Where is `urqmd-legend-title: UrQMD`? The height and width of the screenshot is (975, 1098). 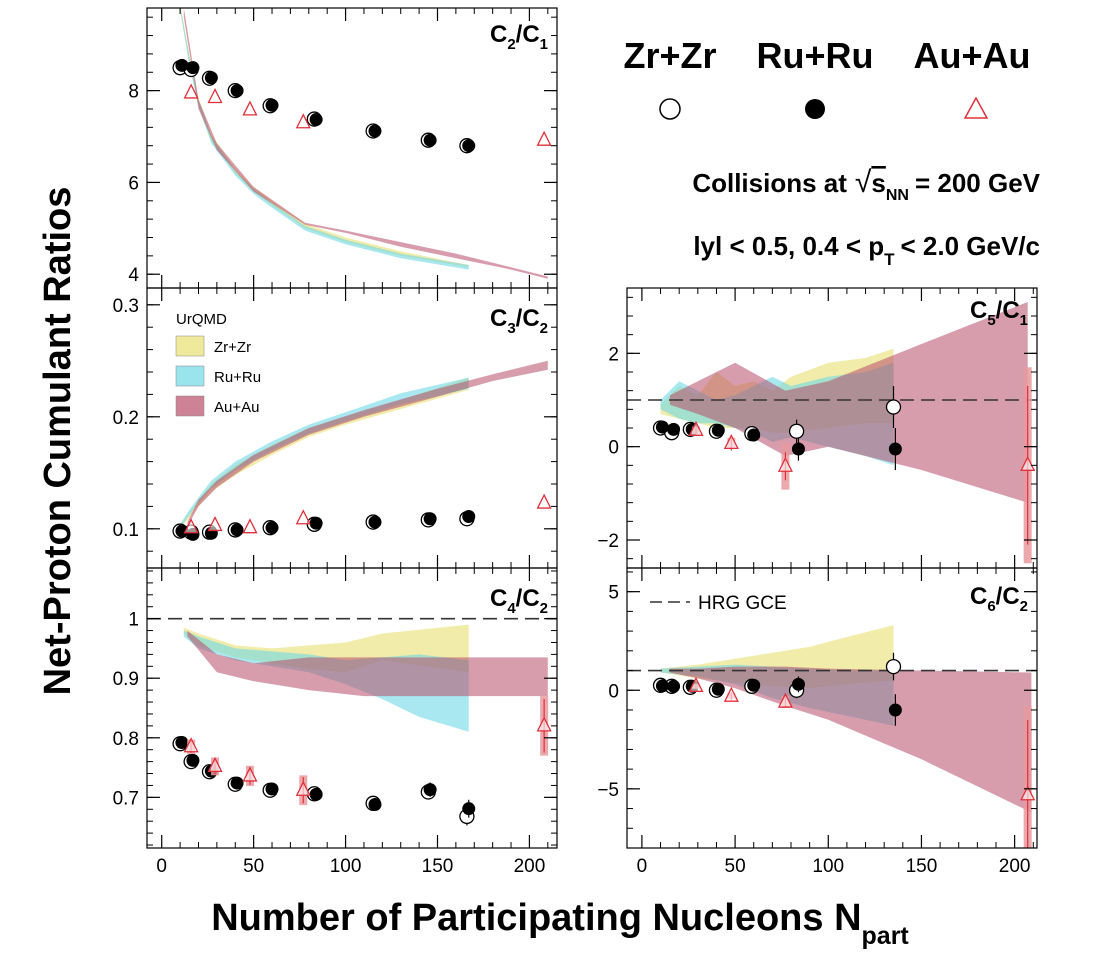
urqmd-legend-title: UrQMD is located at coordinates (201, 319).